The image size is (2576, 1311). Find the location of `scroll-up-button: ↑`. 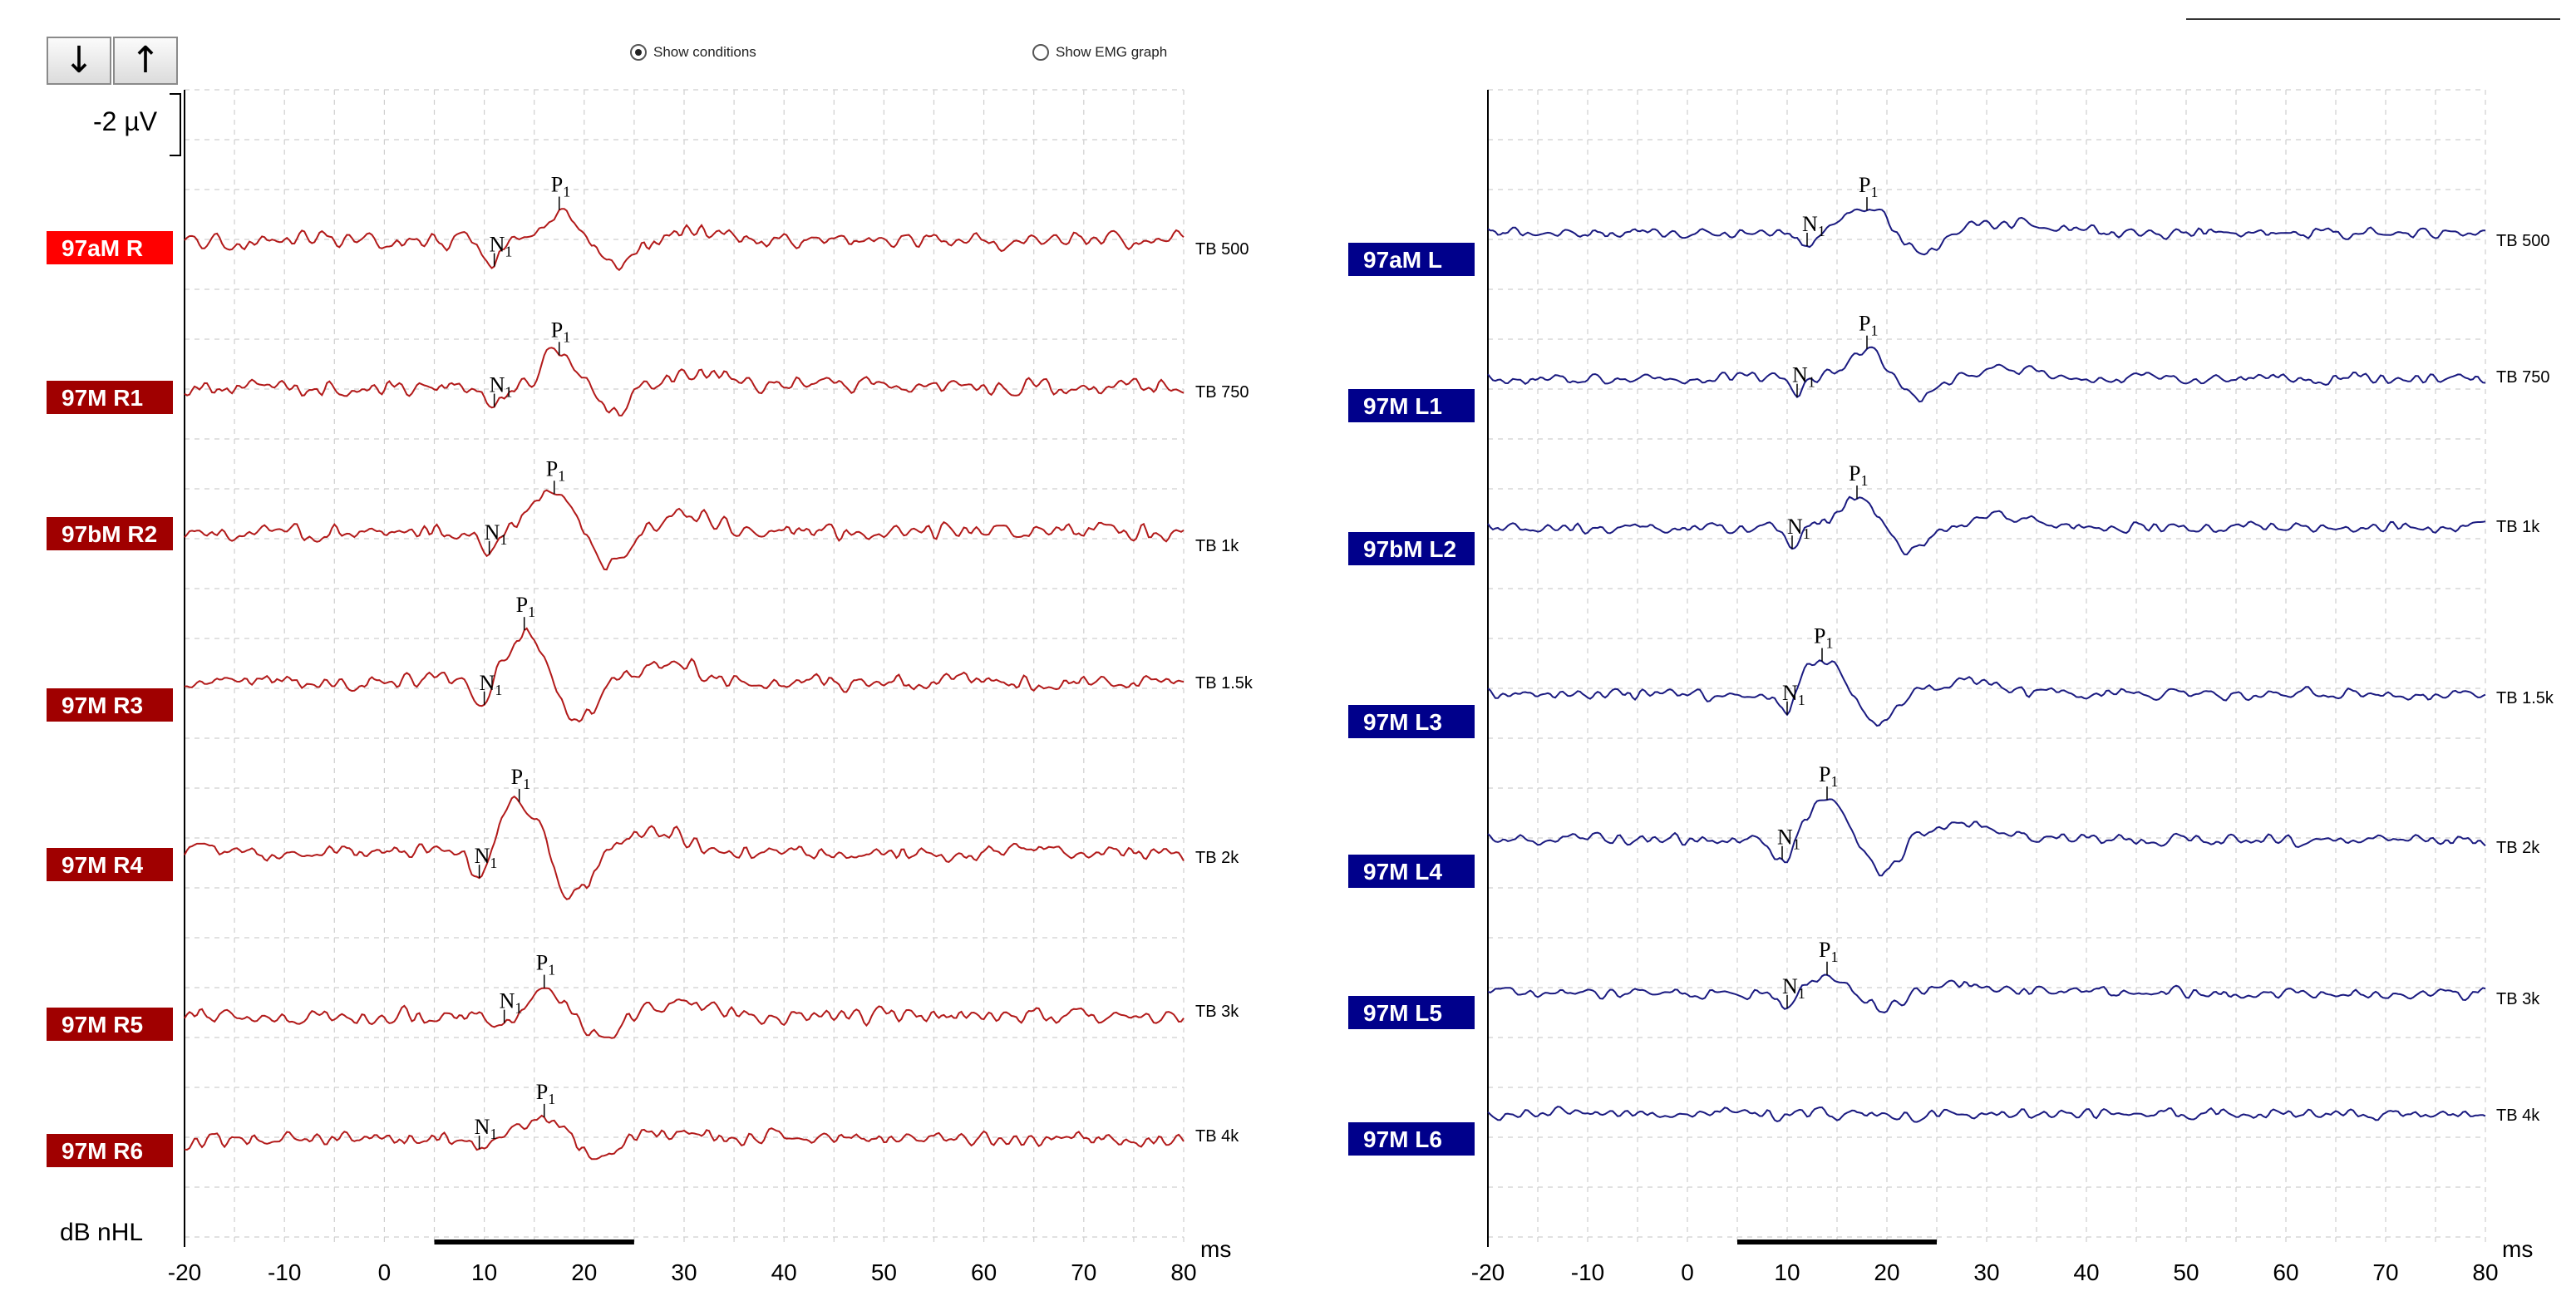

scroll-up-button: ↑ is located at coordinates (145, 61).